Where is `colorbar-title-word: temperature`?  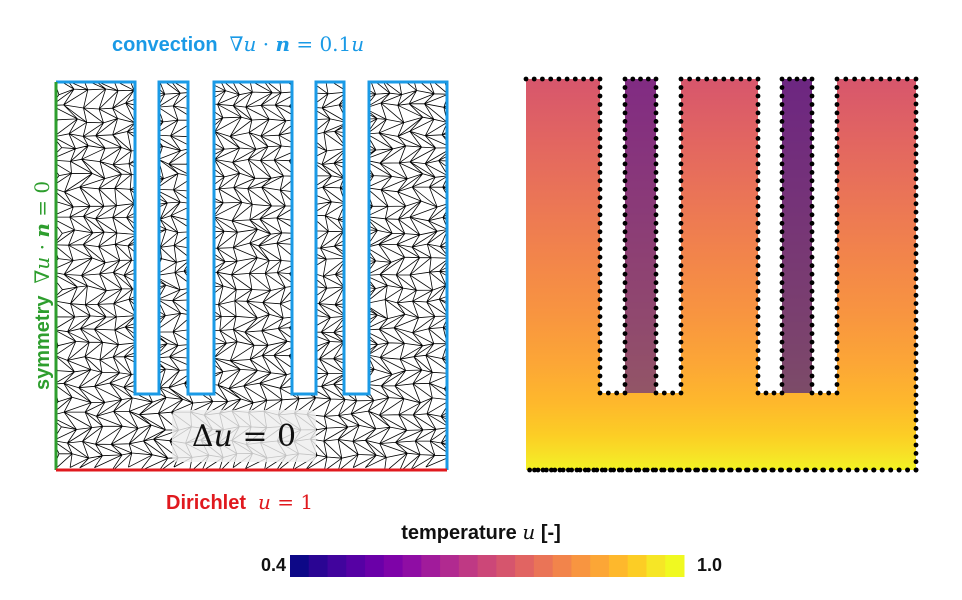
colorbar-title-word: temperature is located at coordinates (459, 533).